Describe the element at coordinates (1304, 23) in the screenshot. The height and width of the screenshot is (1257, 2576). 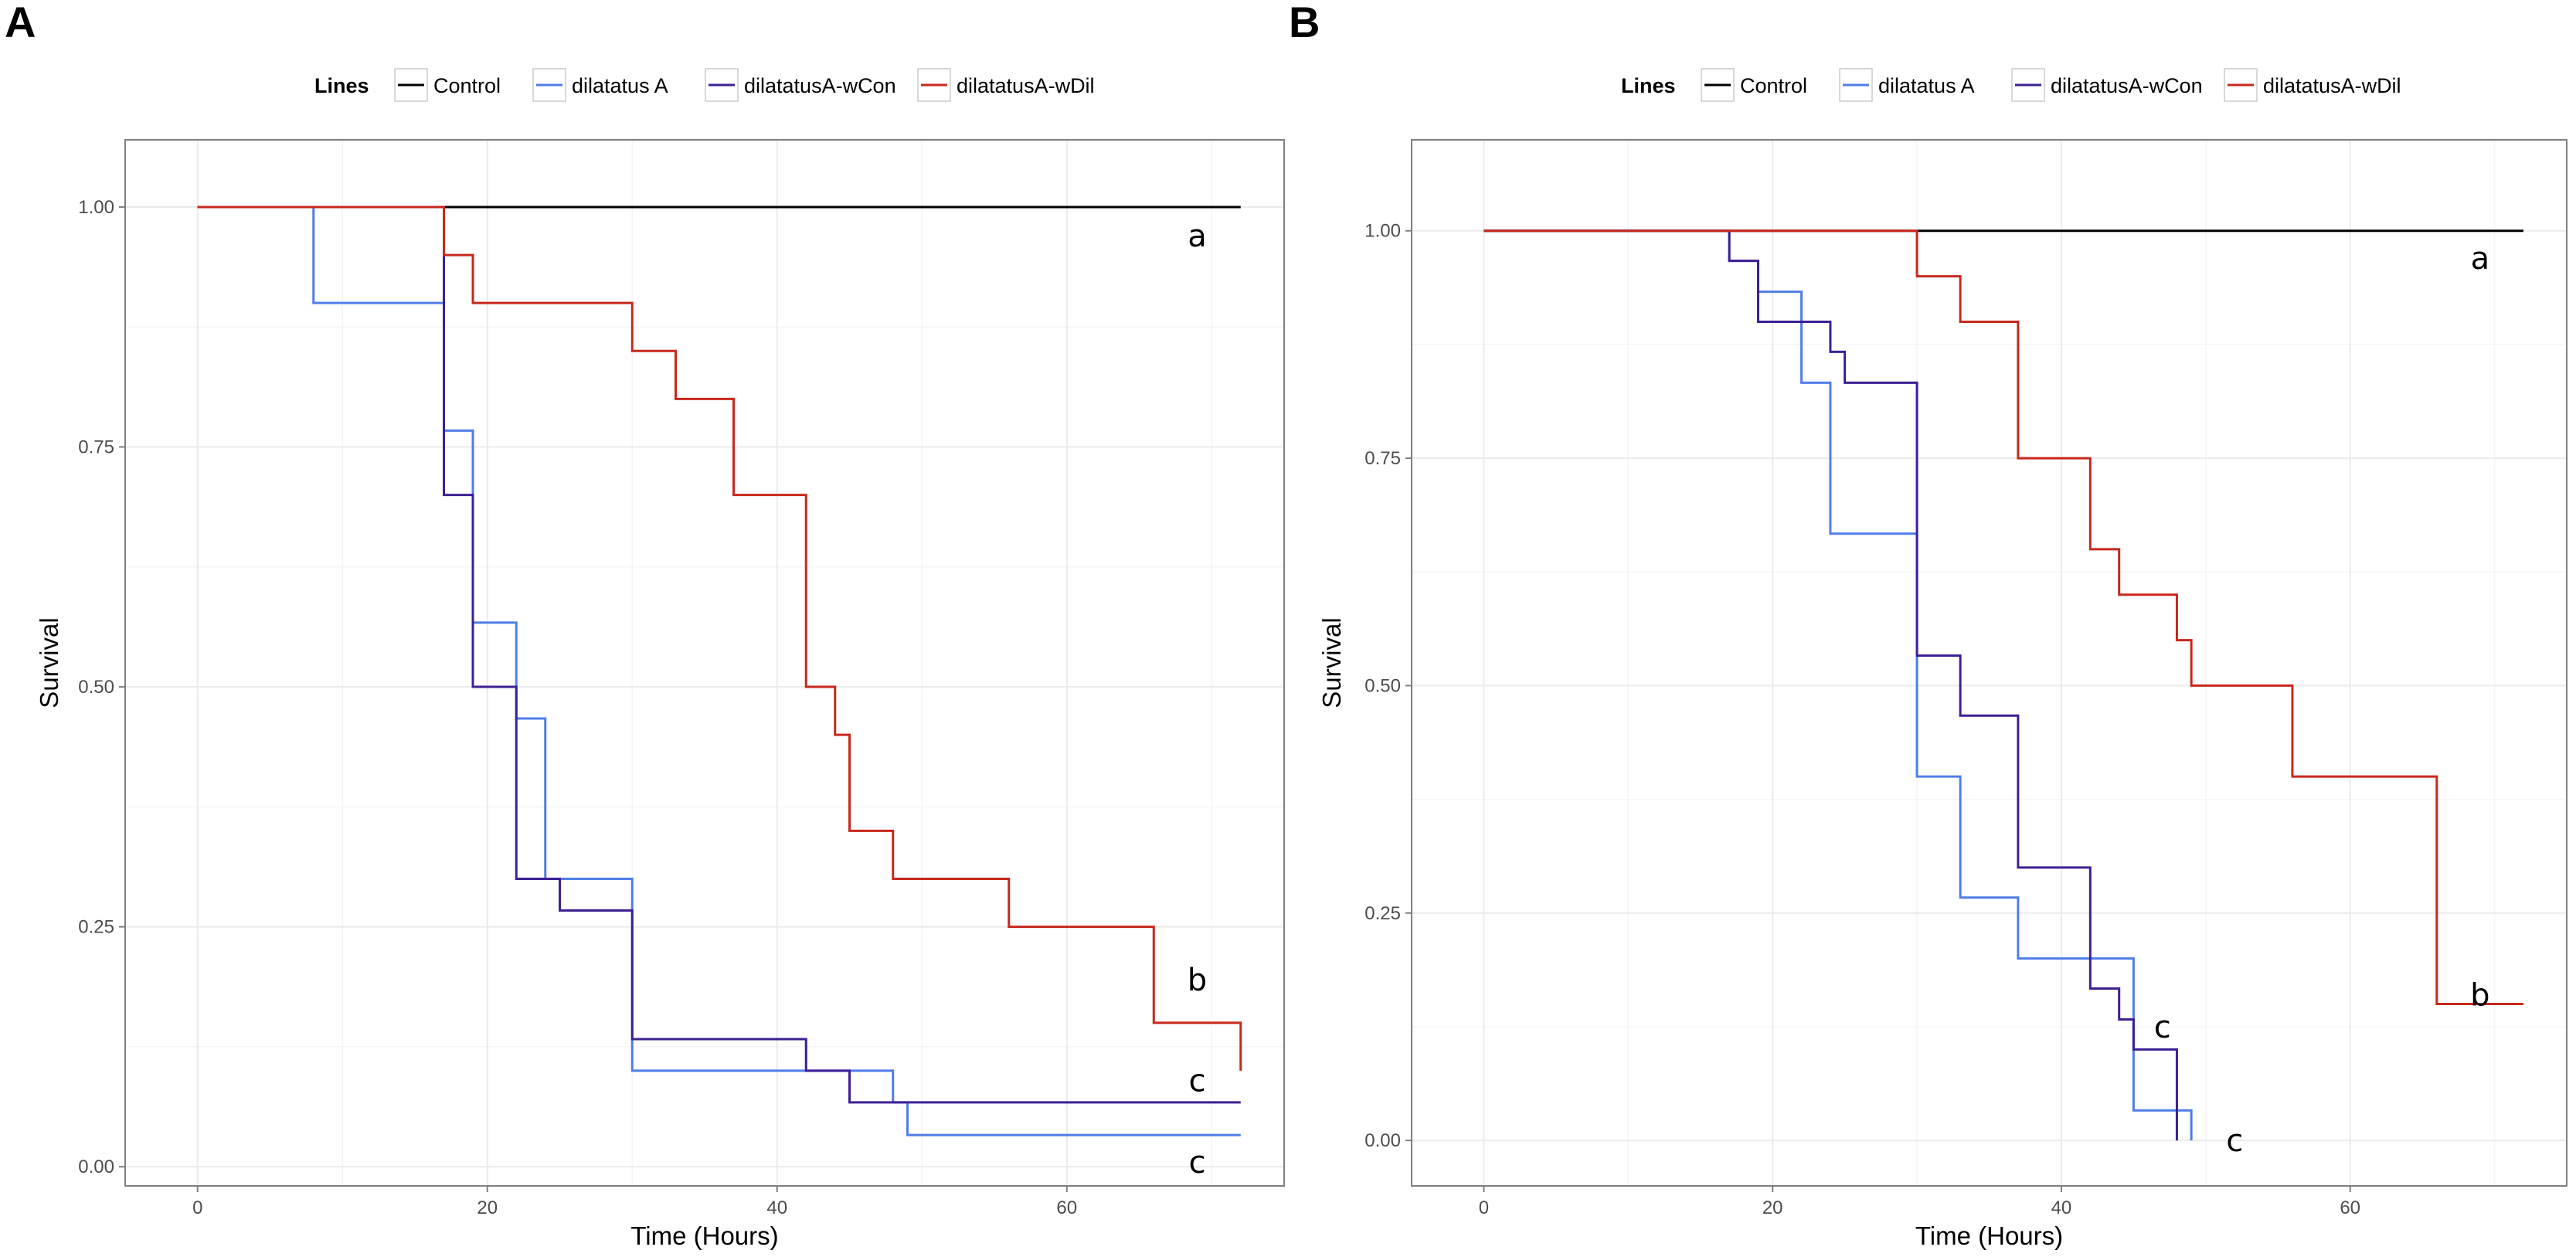
I see `panel-letter: B` at that location.